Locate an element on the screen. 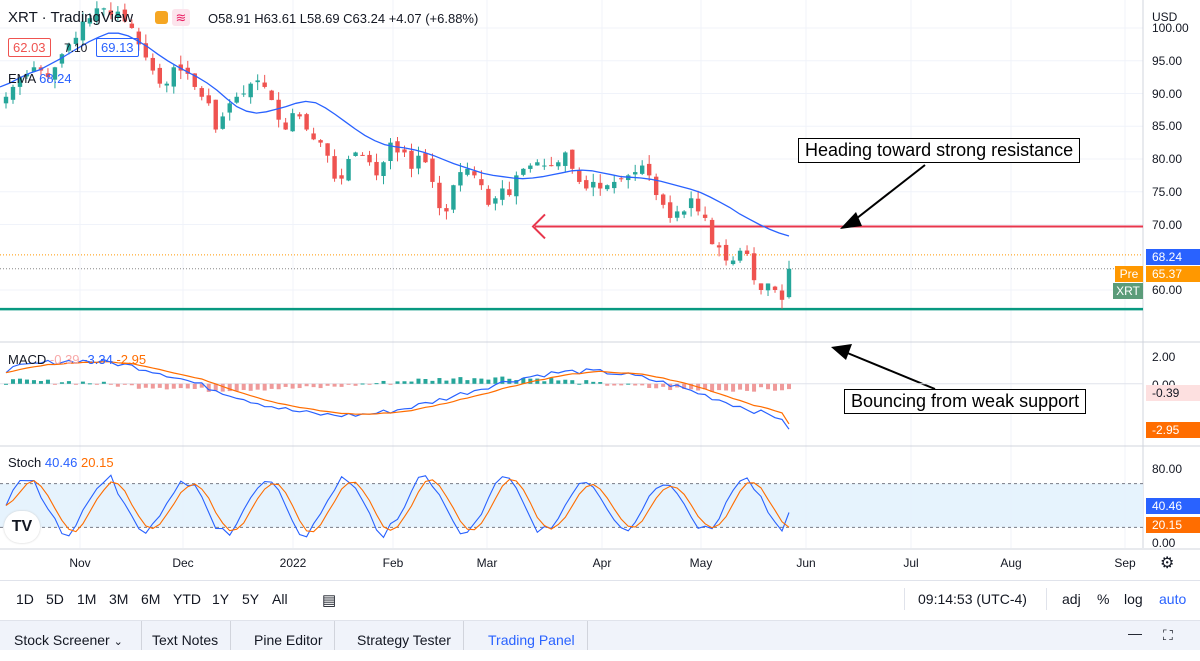 This screenshot has height=661, width=1200. price-axis-tick: 95.00 is located at coordinates (1167, 60).